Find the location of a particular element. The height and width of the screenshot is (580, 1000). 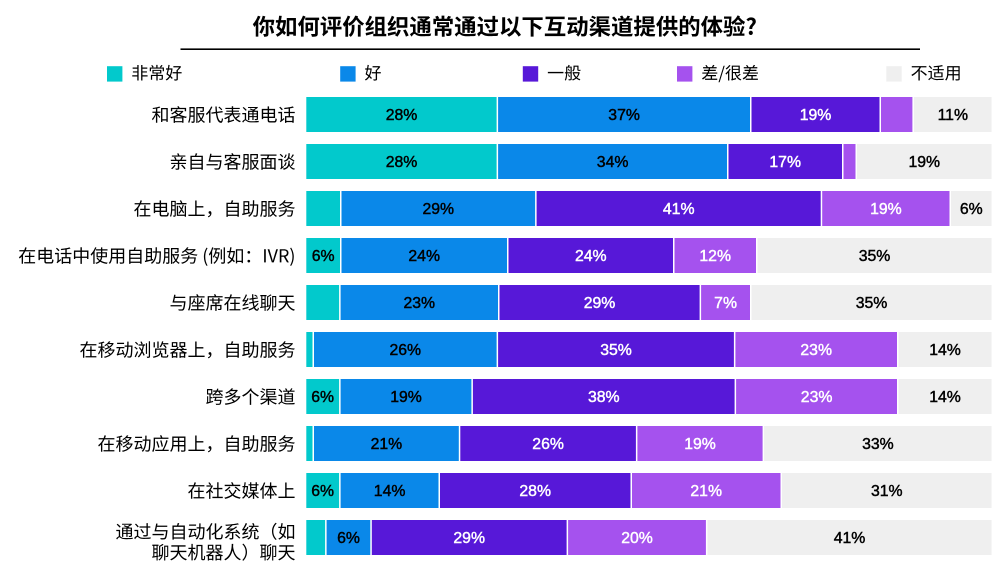

svg-text: 34% is located at coordinates (613, 162).